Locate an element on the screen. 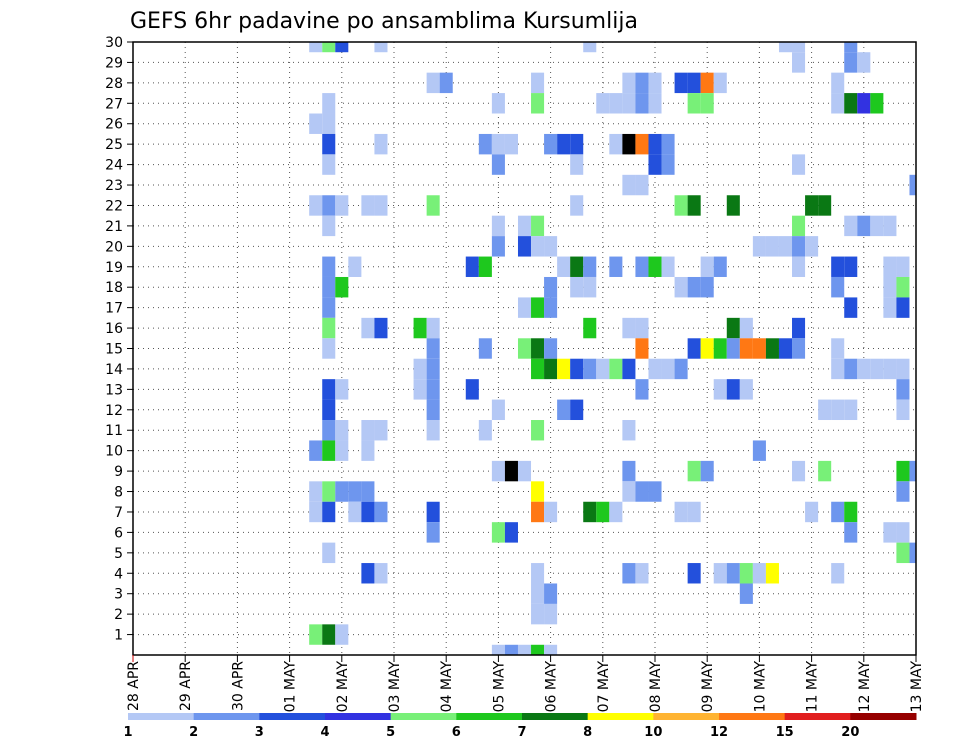  y-tick-label: 12 is located at coordinates (114, 411).